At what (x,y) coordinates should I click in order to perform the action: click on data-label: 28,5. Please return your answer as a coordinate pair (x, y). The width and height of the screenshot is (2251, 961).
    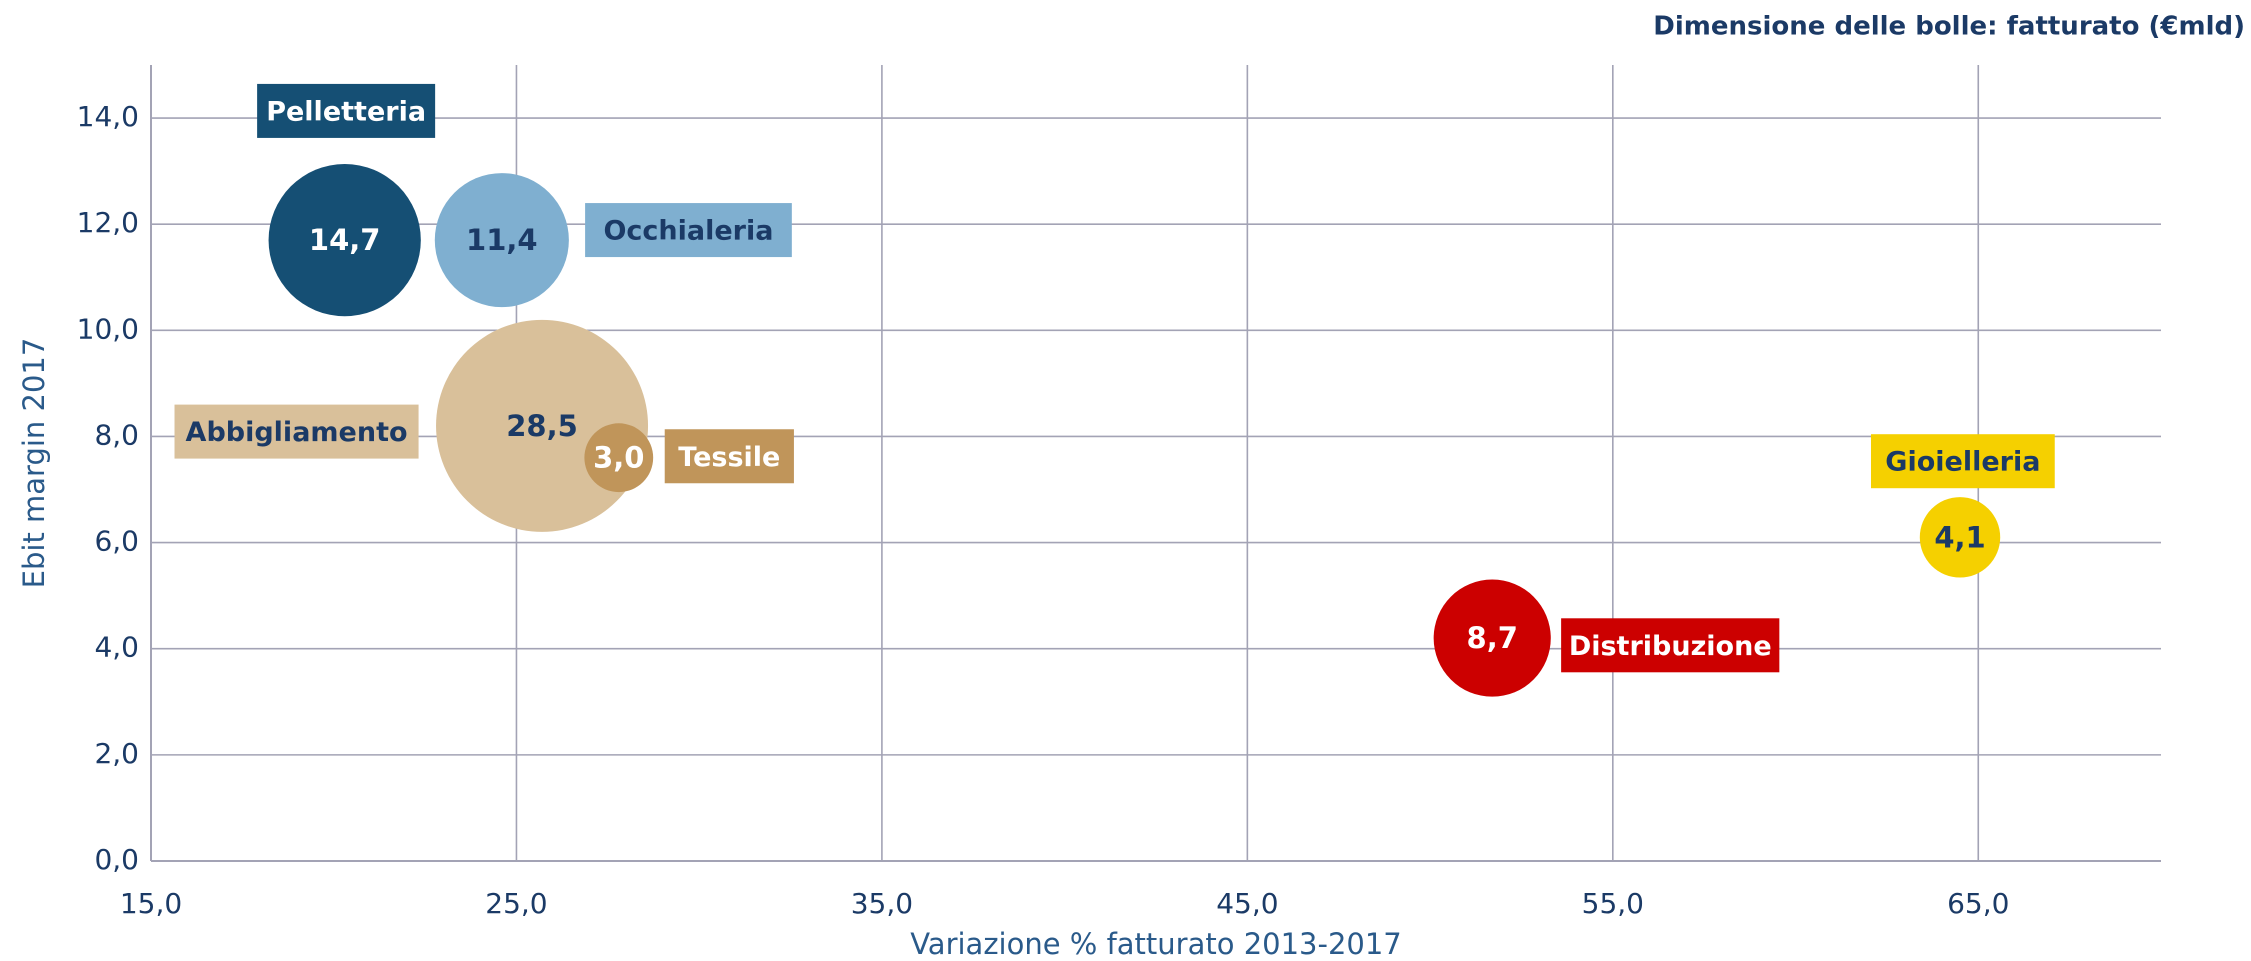
    Looking at the image, I should click on (542, 426).